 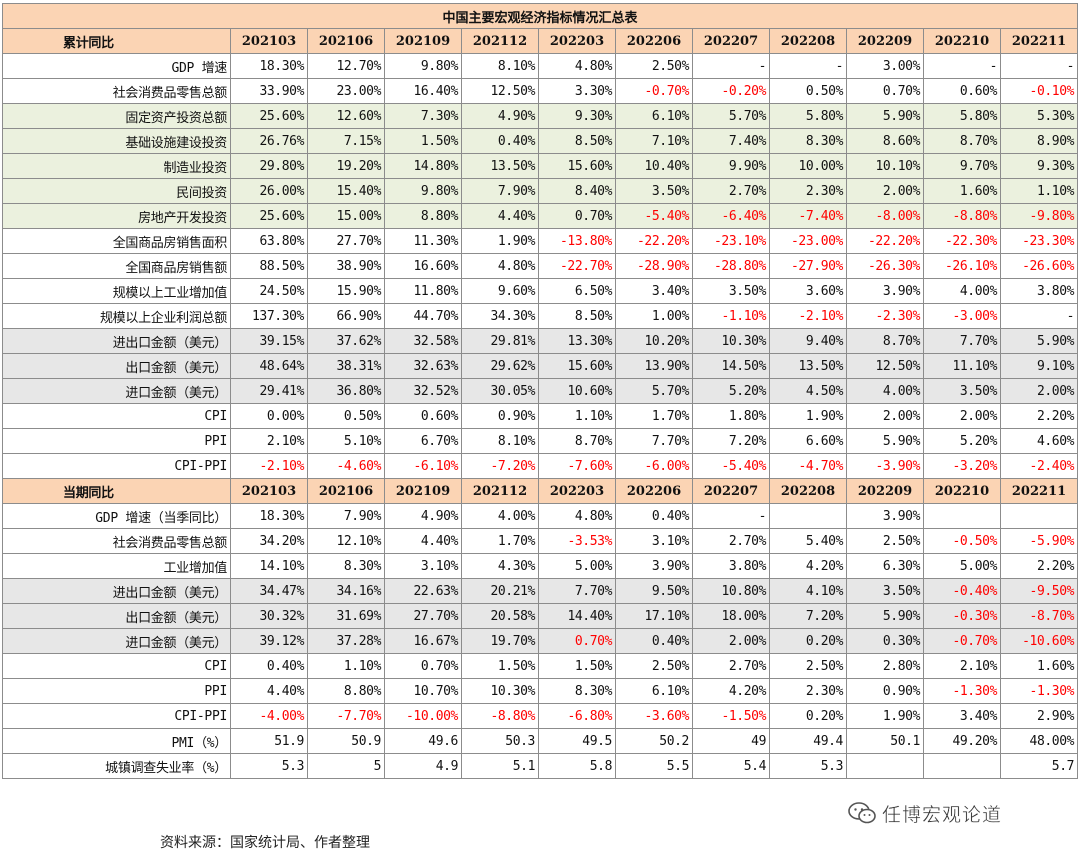 I want to click on table-cell: 32.63%, so click(x=423, y=366).